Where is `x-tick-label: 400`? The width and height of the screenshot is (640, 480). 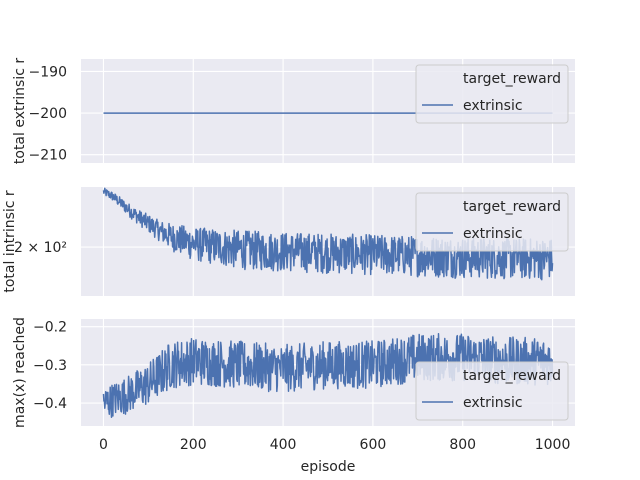
x-tick-label: 400 is located at coordinates (283, 445).